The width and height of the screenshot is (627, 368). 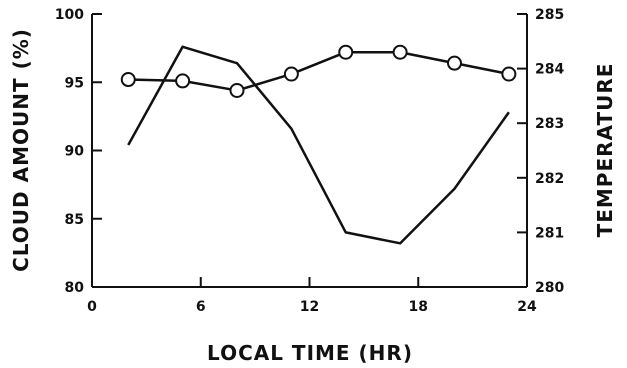 I want to click on x-tick-label: 24, so click(x=527, y=307).